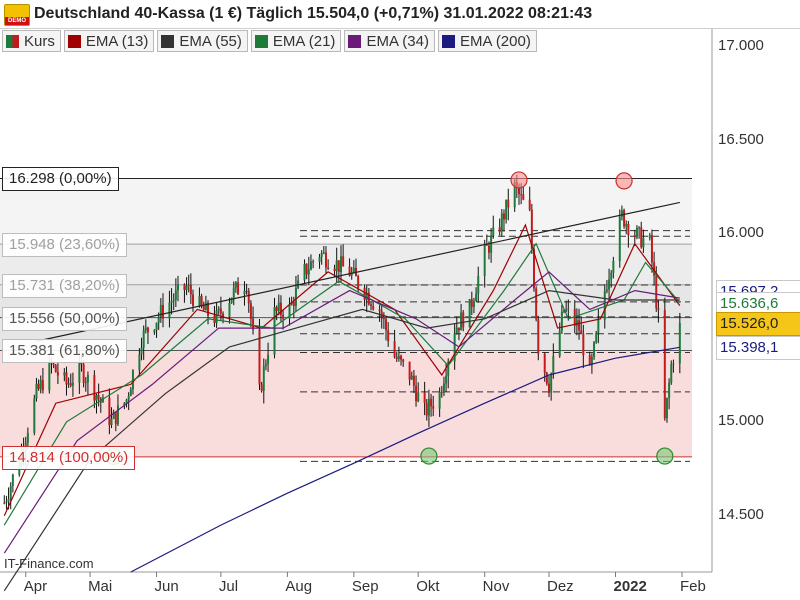 The width and height of the screenshot is (800, 600). What do you see at coordinates (758, 303) in the screenshot?
I see `price-box: 15.636,6` at bounding box center [758, 303].